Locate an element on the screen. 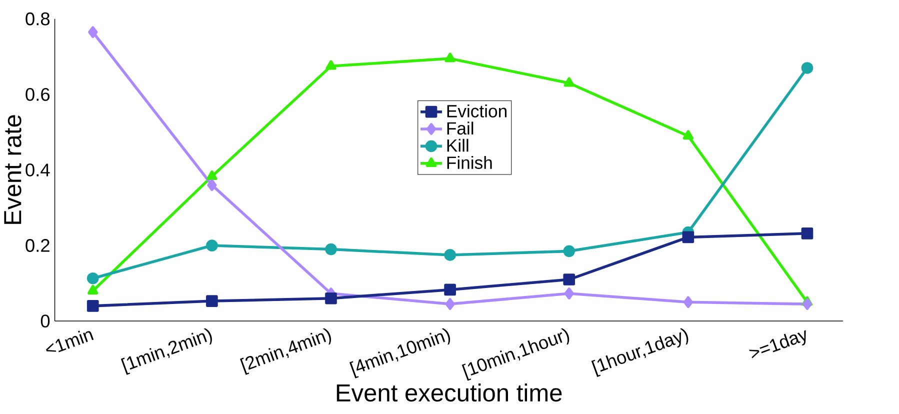 This screenshot has height=414, width=899. y-axis-title: Event rate is located at coordinates (13, 169).